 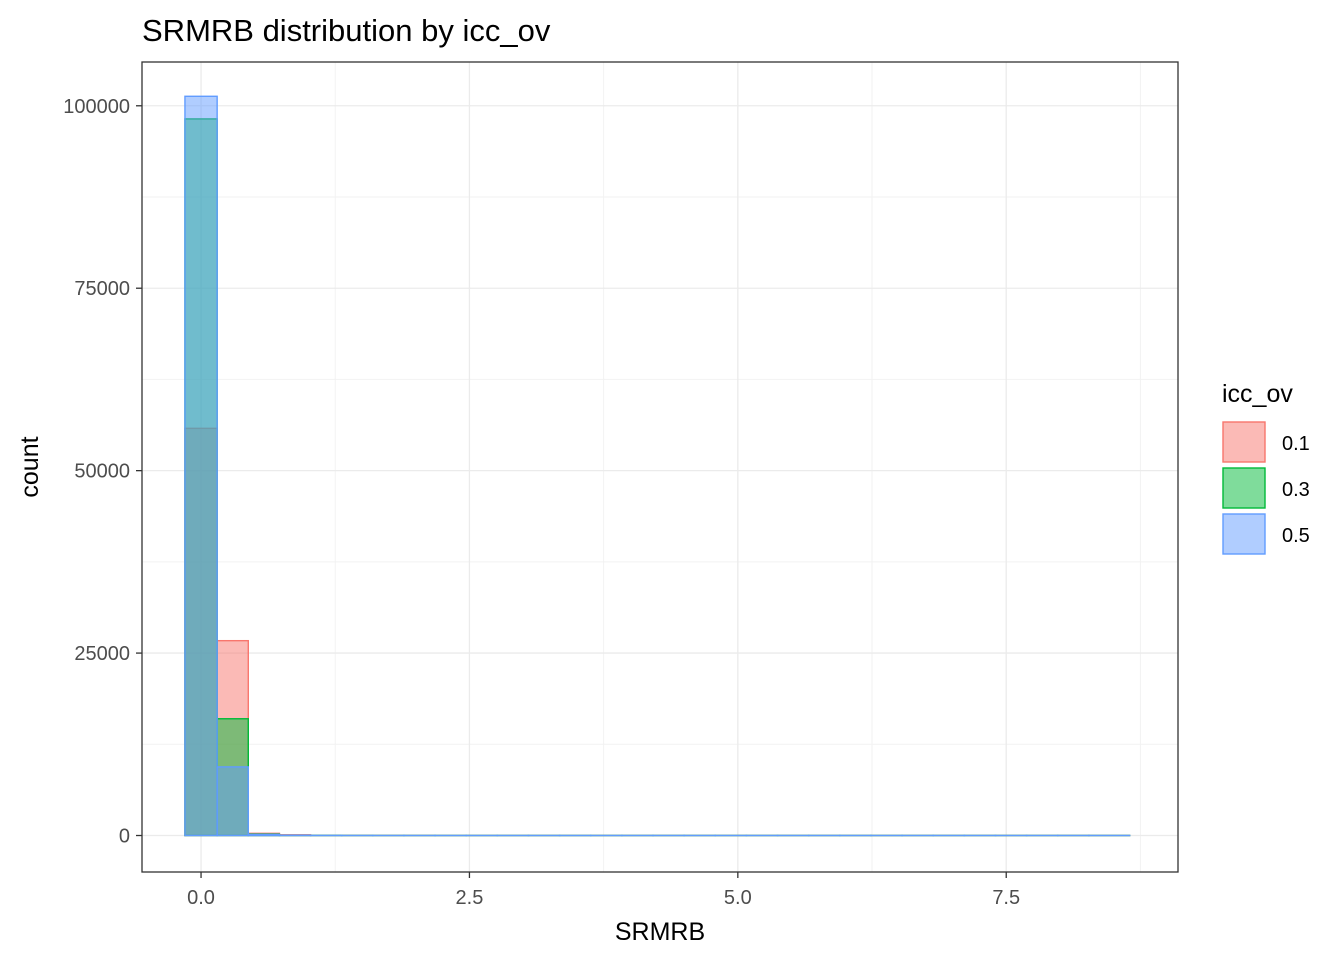 I want to click on legend-item: 0.5, so click(x=1266, y=534).